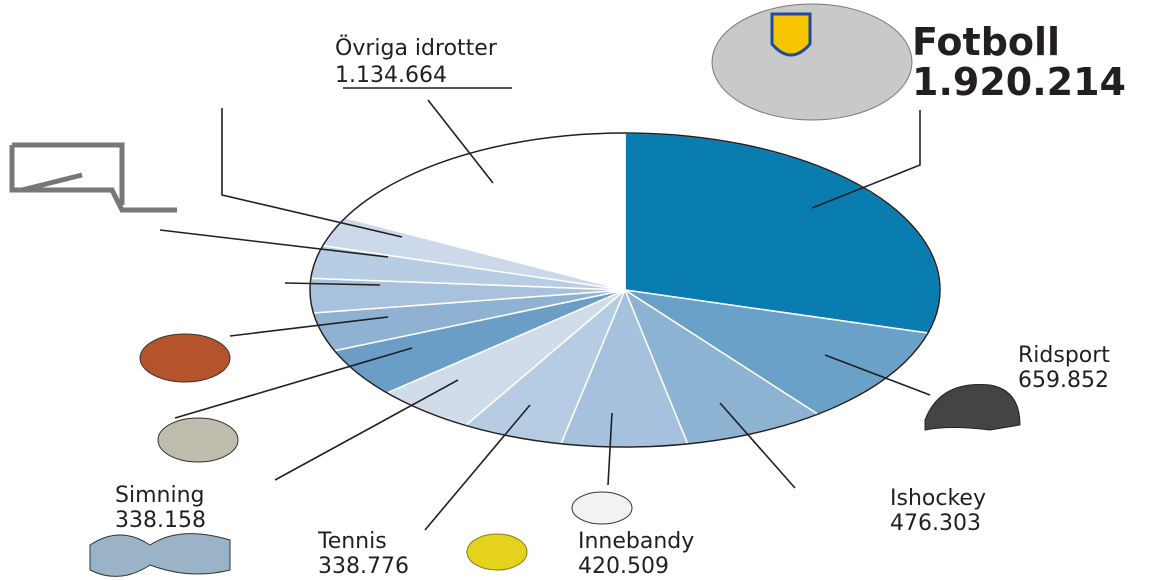 This screenshot has width=1173, height=580. What do you see at coordinates (352, 541) in the screenshot?
I see `slice-label: Tennis` at bounding box center [352, 541].